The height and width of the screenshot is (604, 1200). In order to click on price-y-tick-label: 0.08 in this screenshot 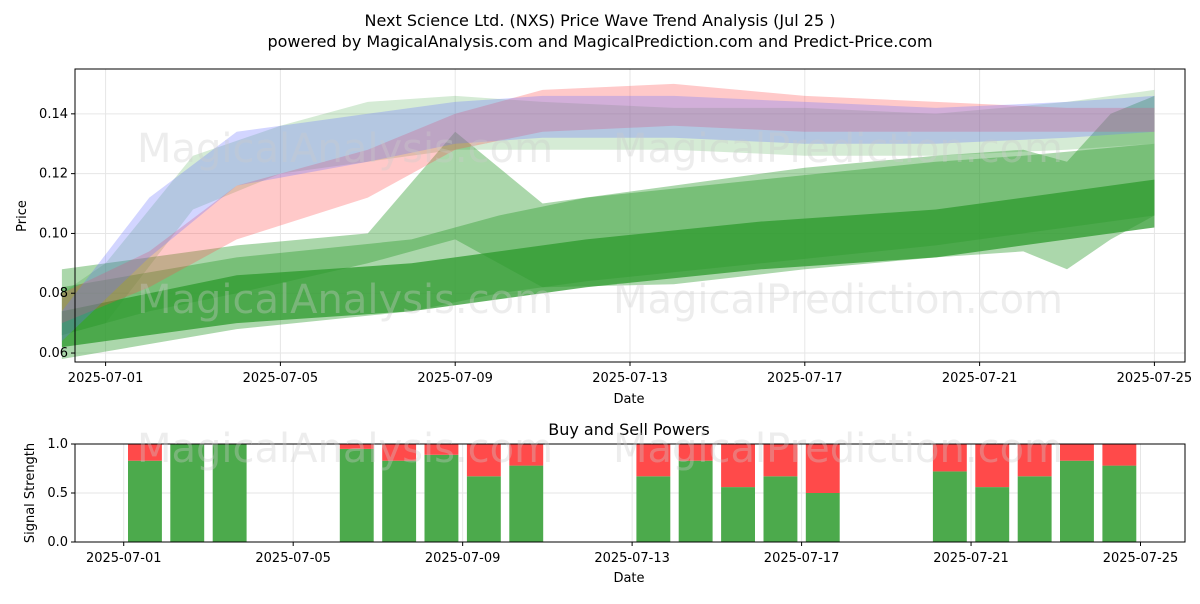, I will do `click(53, 293)`.